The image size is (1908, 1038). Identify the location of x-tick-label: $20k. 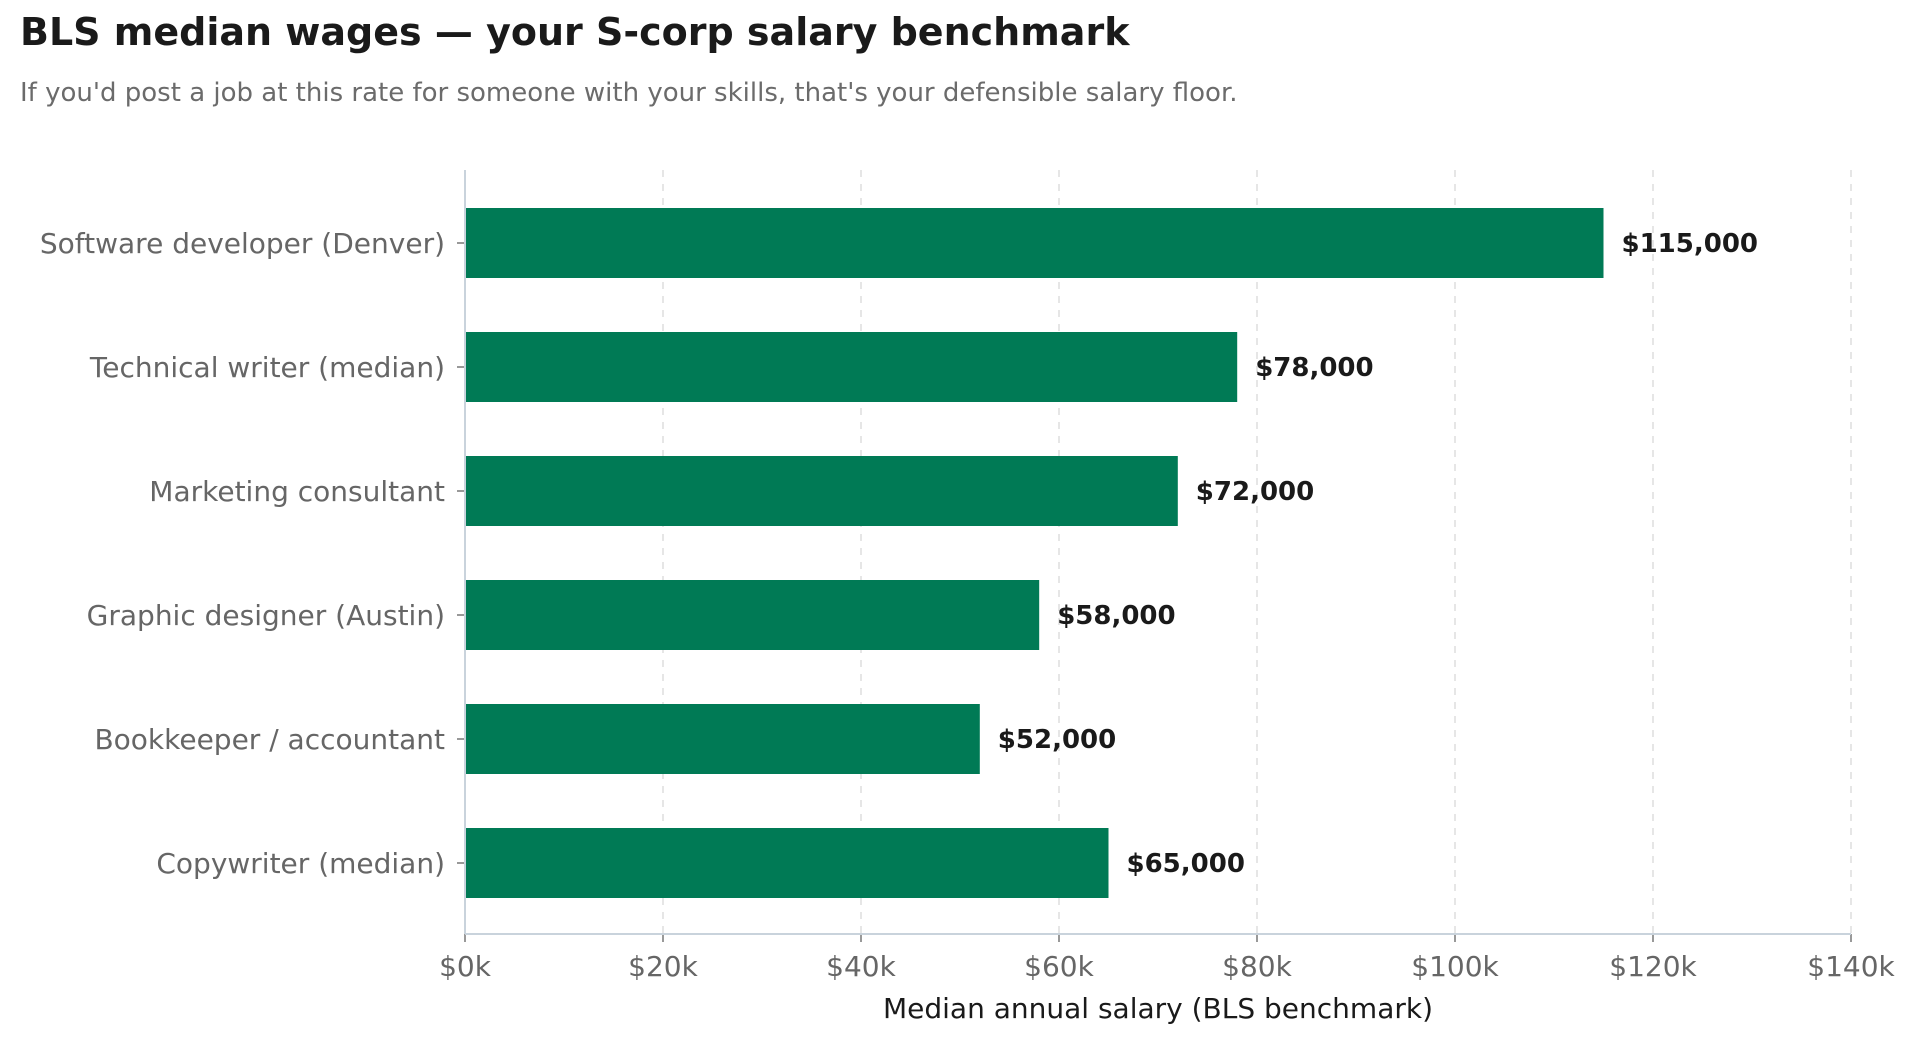
(663, 966).